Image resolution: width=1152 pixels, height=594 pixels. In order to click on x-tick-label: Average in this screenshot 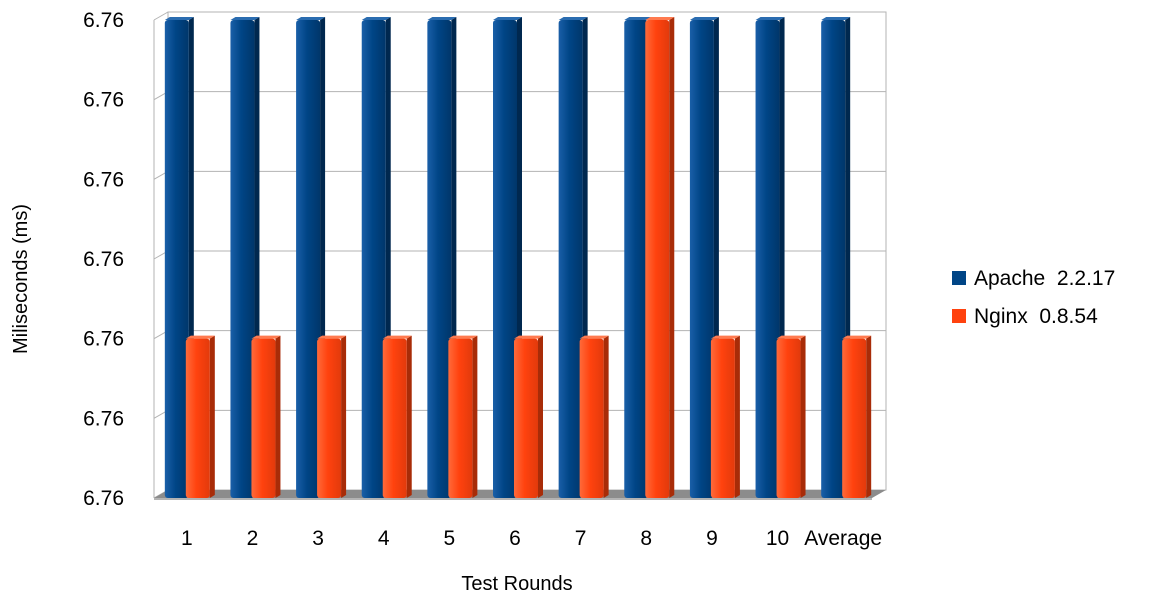, I will do `click(843, 538)`.